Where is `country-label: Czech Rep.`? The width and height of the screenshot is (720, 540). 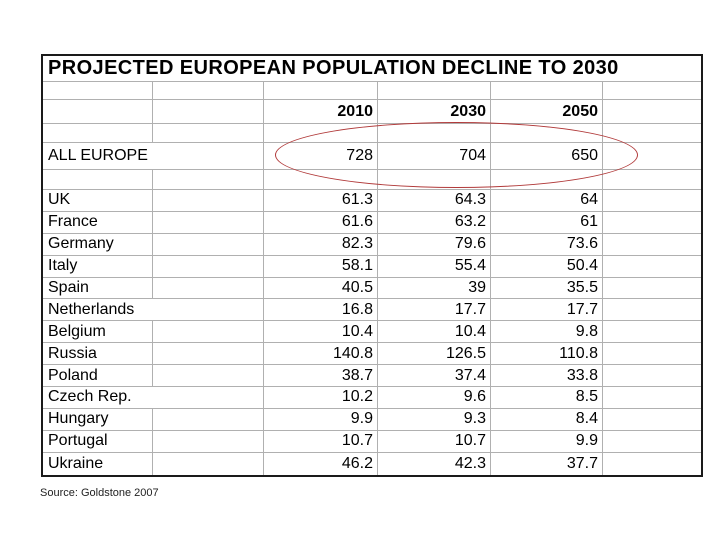 country-label: Czech Rep. is located at coordinates (153, 397).